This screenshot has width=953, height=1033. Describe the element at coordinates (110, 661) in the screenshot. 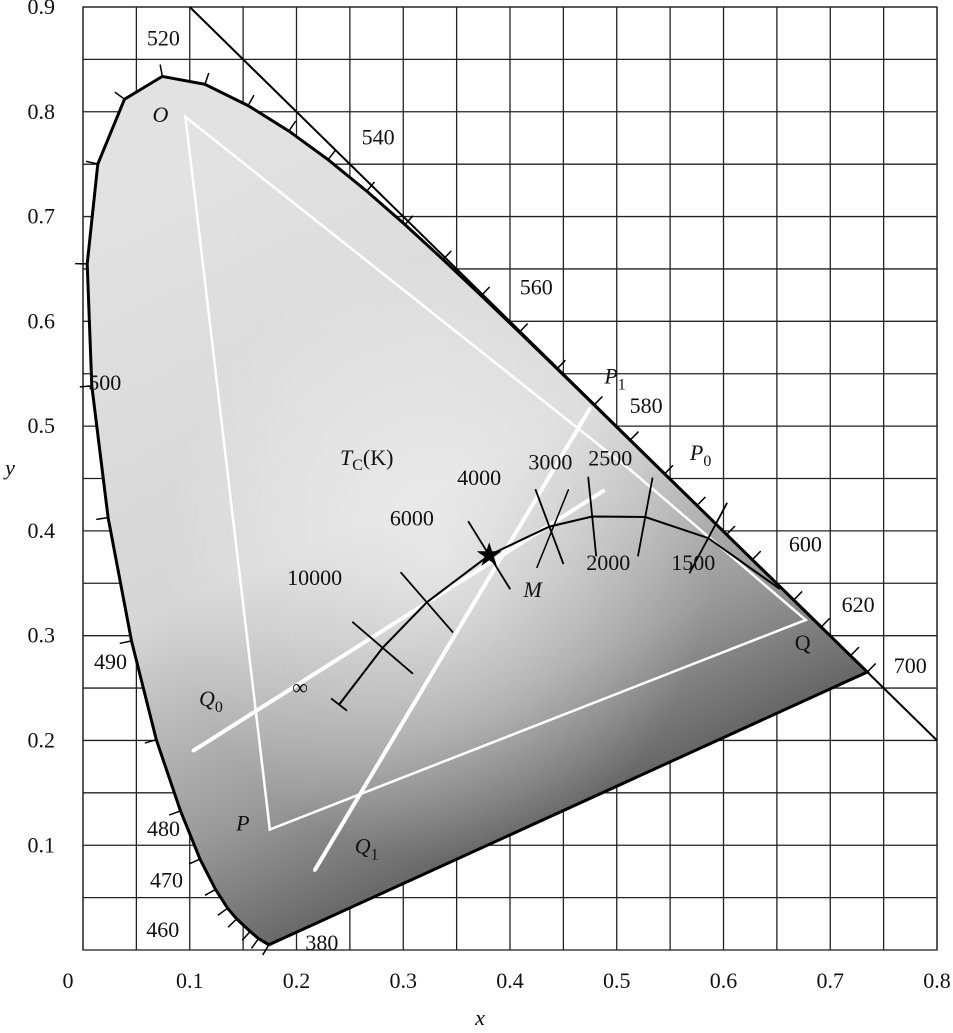

I see `wavelength-label: 490` at that location.